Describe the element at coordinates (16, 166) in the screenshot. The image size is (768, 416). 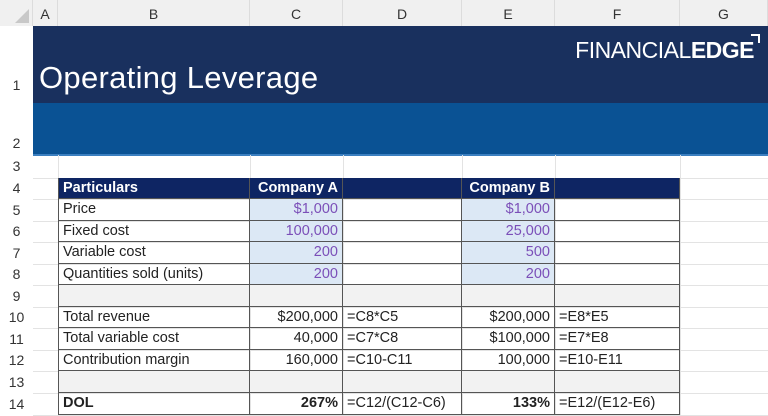
I see `row-header-3: 3` at that location.